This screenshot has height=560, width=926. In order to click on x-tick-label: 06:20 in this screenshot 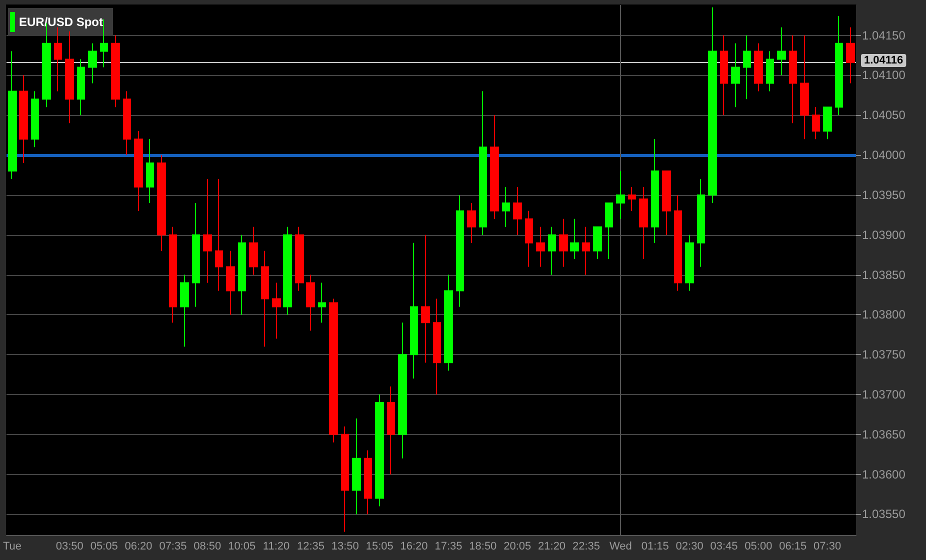, I will do `click(138, 546)`.